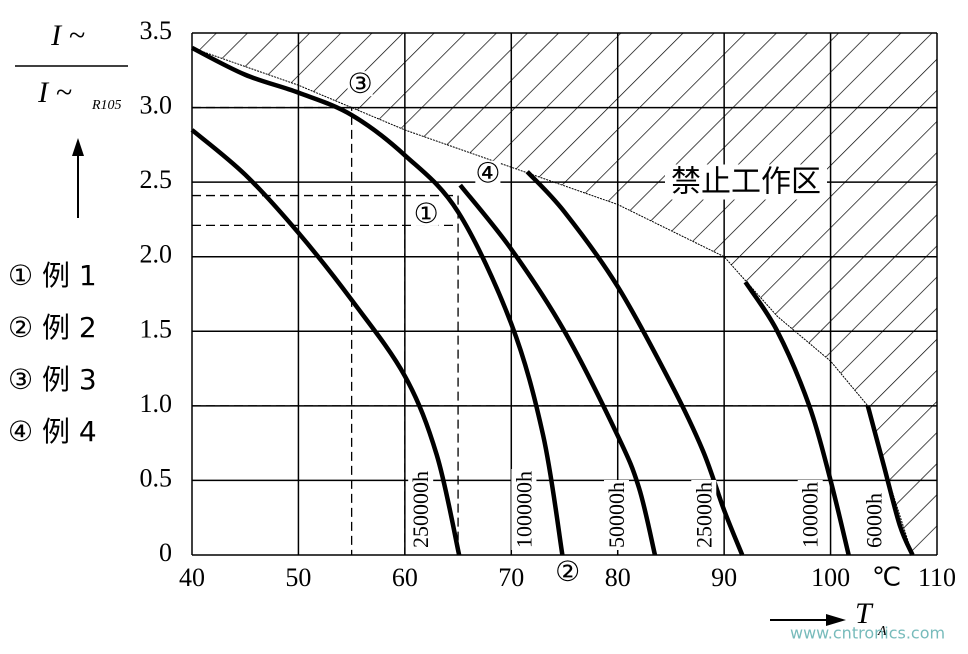 The width and height of the screenshot is (968, 654). Describe the element at coordinates (106, 105) in the screenshot. I see `y-label-subscript: R105` at that location.